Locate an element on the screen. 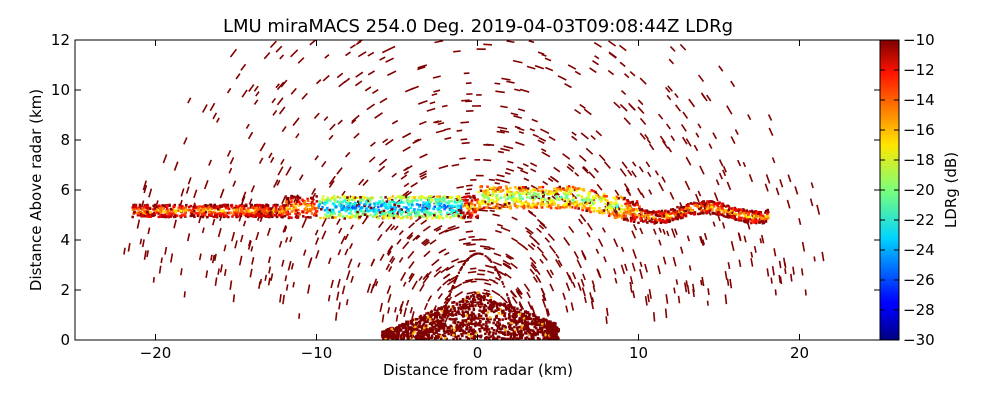 Image resolution: width=1000 pixels, height=400 pixels. x-axis-label: Distance from radar (km) is located at coordinates (478, 370).